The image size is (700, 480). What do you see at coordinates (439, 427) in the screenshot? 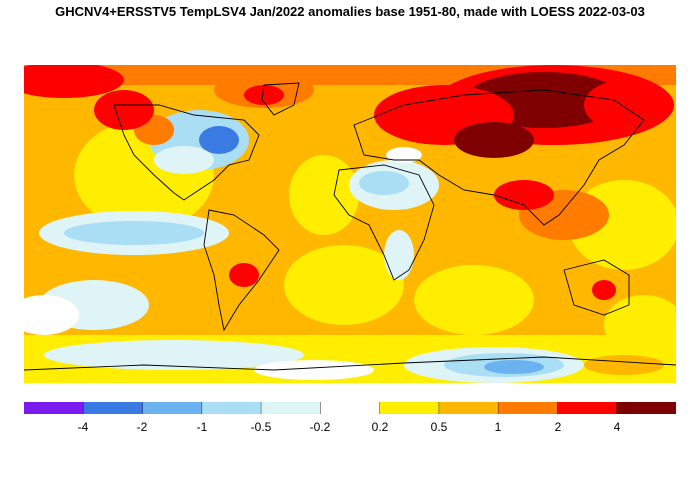
I see `legend-tick-label: 0.5` at bounding box center [439, 427].